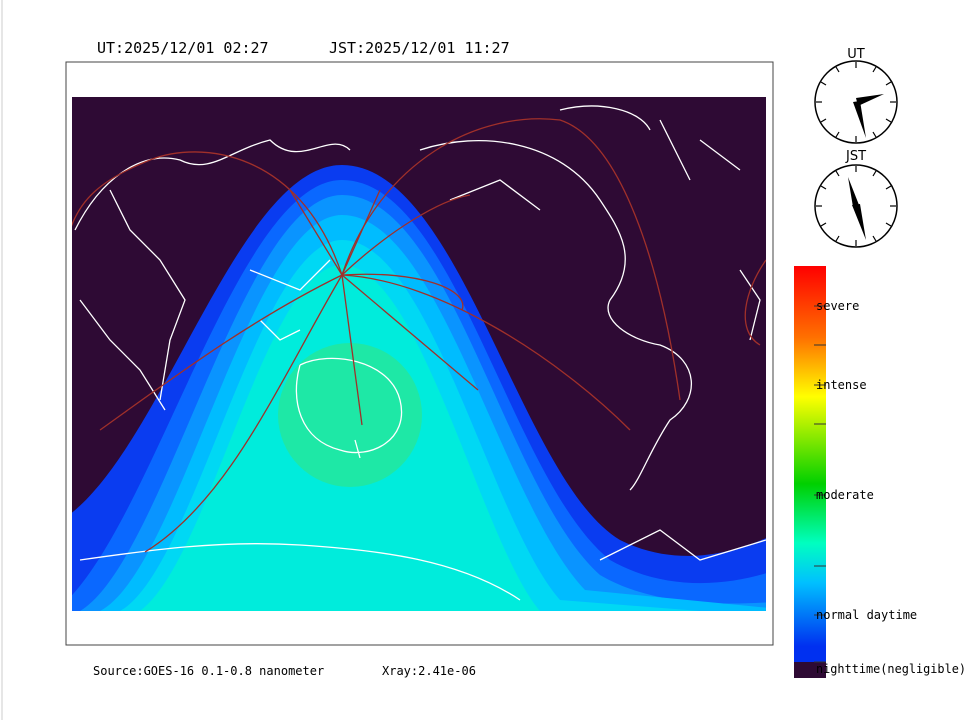 This screenshot has height=720, width=968. I want to click on jst-clock, so click(856, 206).